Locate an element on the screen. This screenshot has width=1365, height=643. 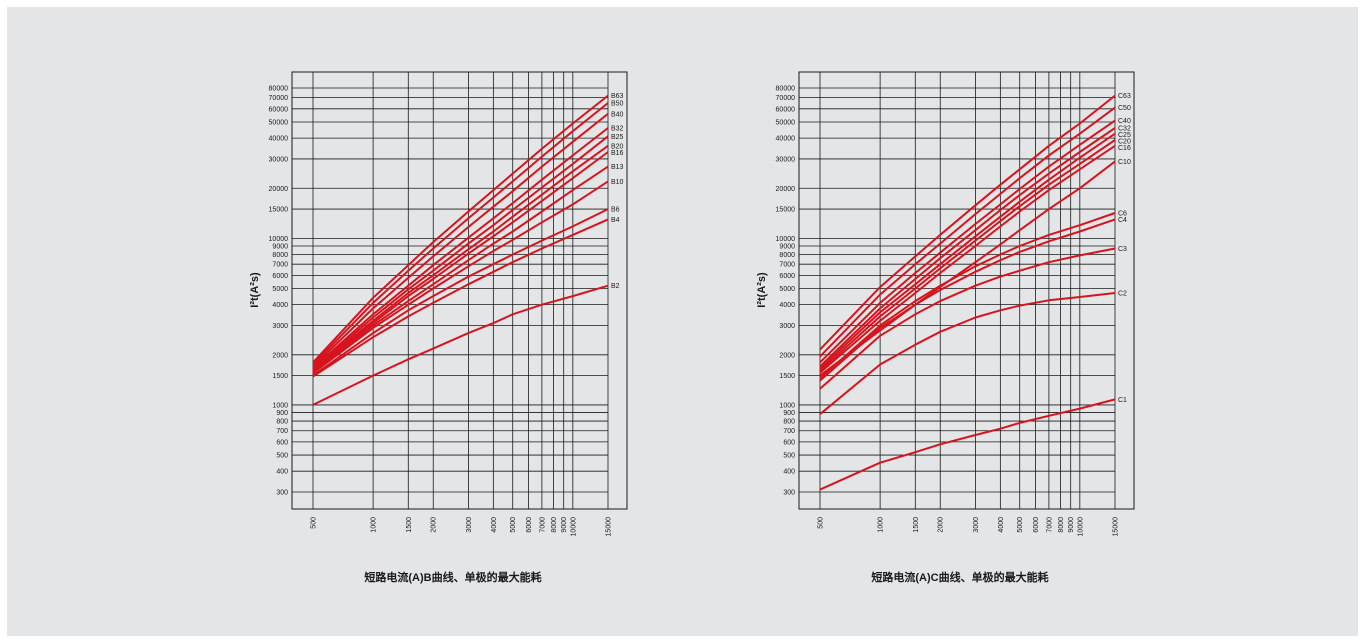
series-line-b4 is located at coordinates (460, 298).